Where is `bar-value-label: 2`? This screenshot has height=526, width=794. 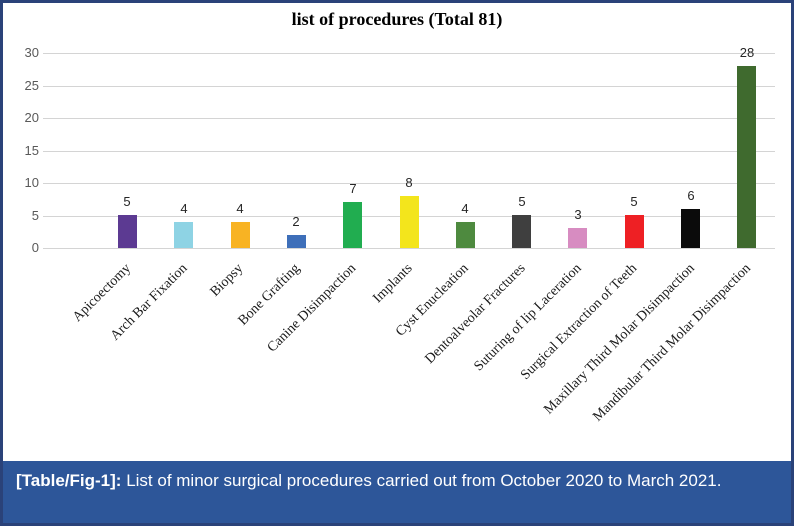
bar-value-label: 2 is located at coordinates (296, 221).